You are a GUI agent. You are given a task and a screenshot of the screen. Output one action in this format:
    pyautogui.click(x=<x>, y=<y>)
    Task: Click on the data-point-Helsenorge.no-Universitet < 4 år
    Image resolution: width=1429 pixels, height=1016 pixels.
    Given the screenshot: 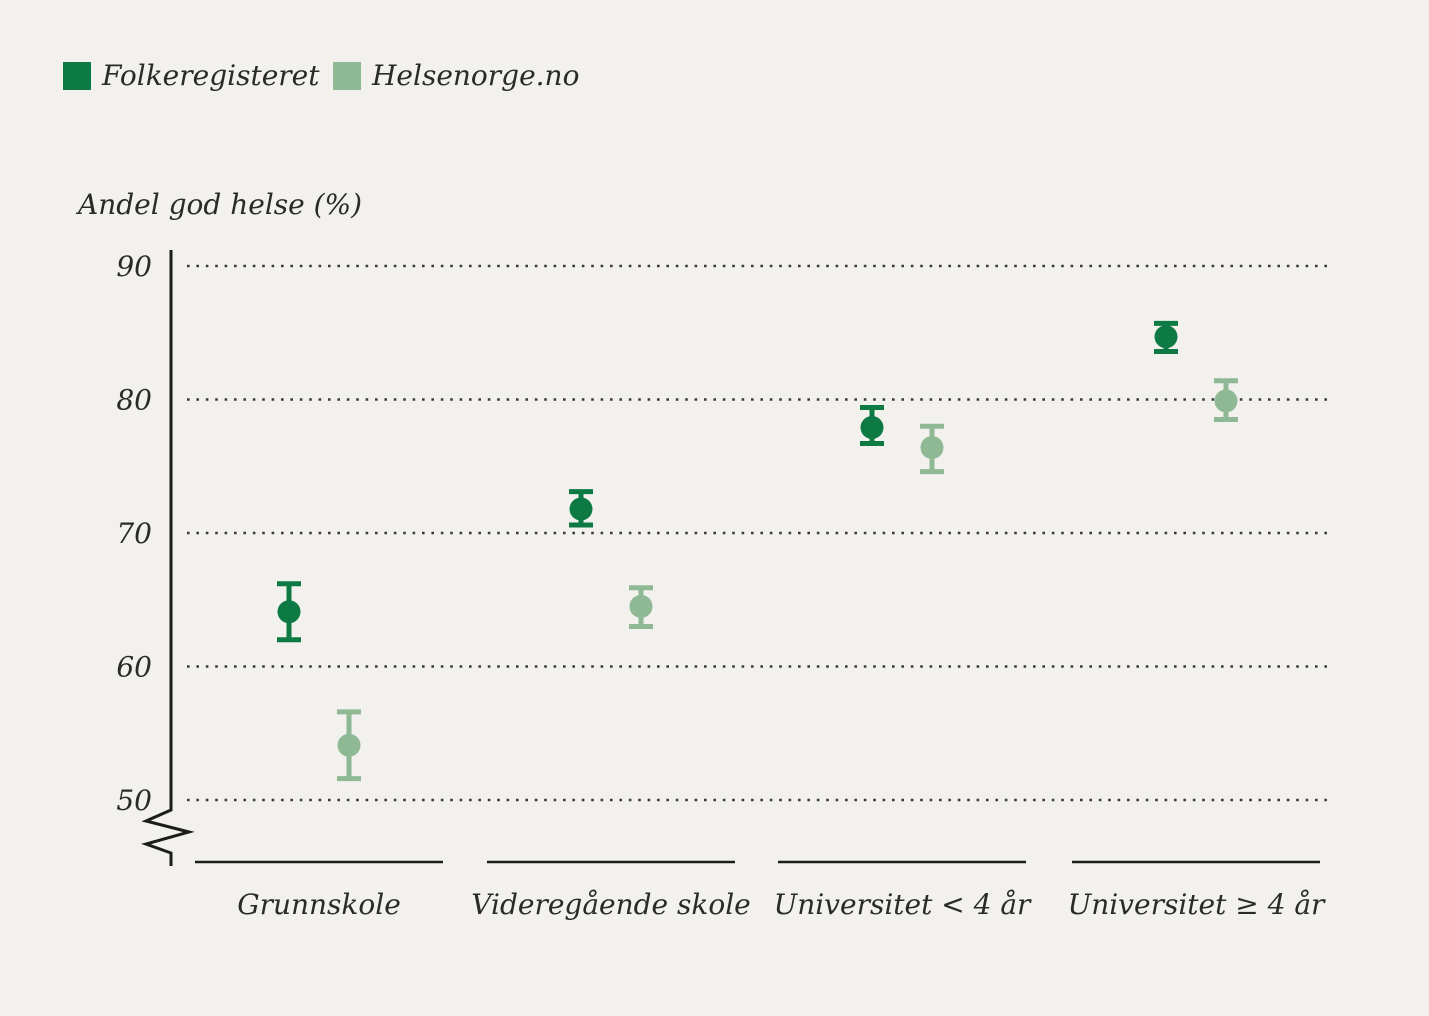 What is the action you would take?
    pyautogui.click(x=932, y=448)
    